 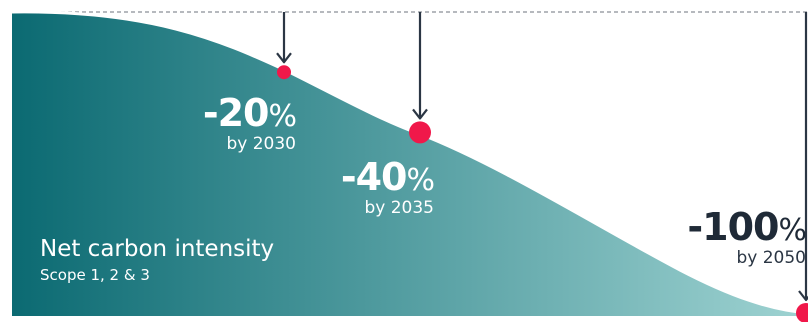 What do you see at coordinates (157, 249) in the screenshot?
I see `chart-title: Net carbon intensity` at bounding box center [157, 249].